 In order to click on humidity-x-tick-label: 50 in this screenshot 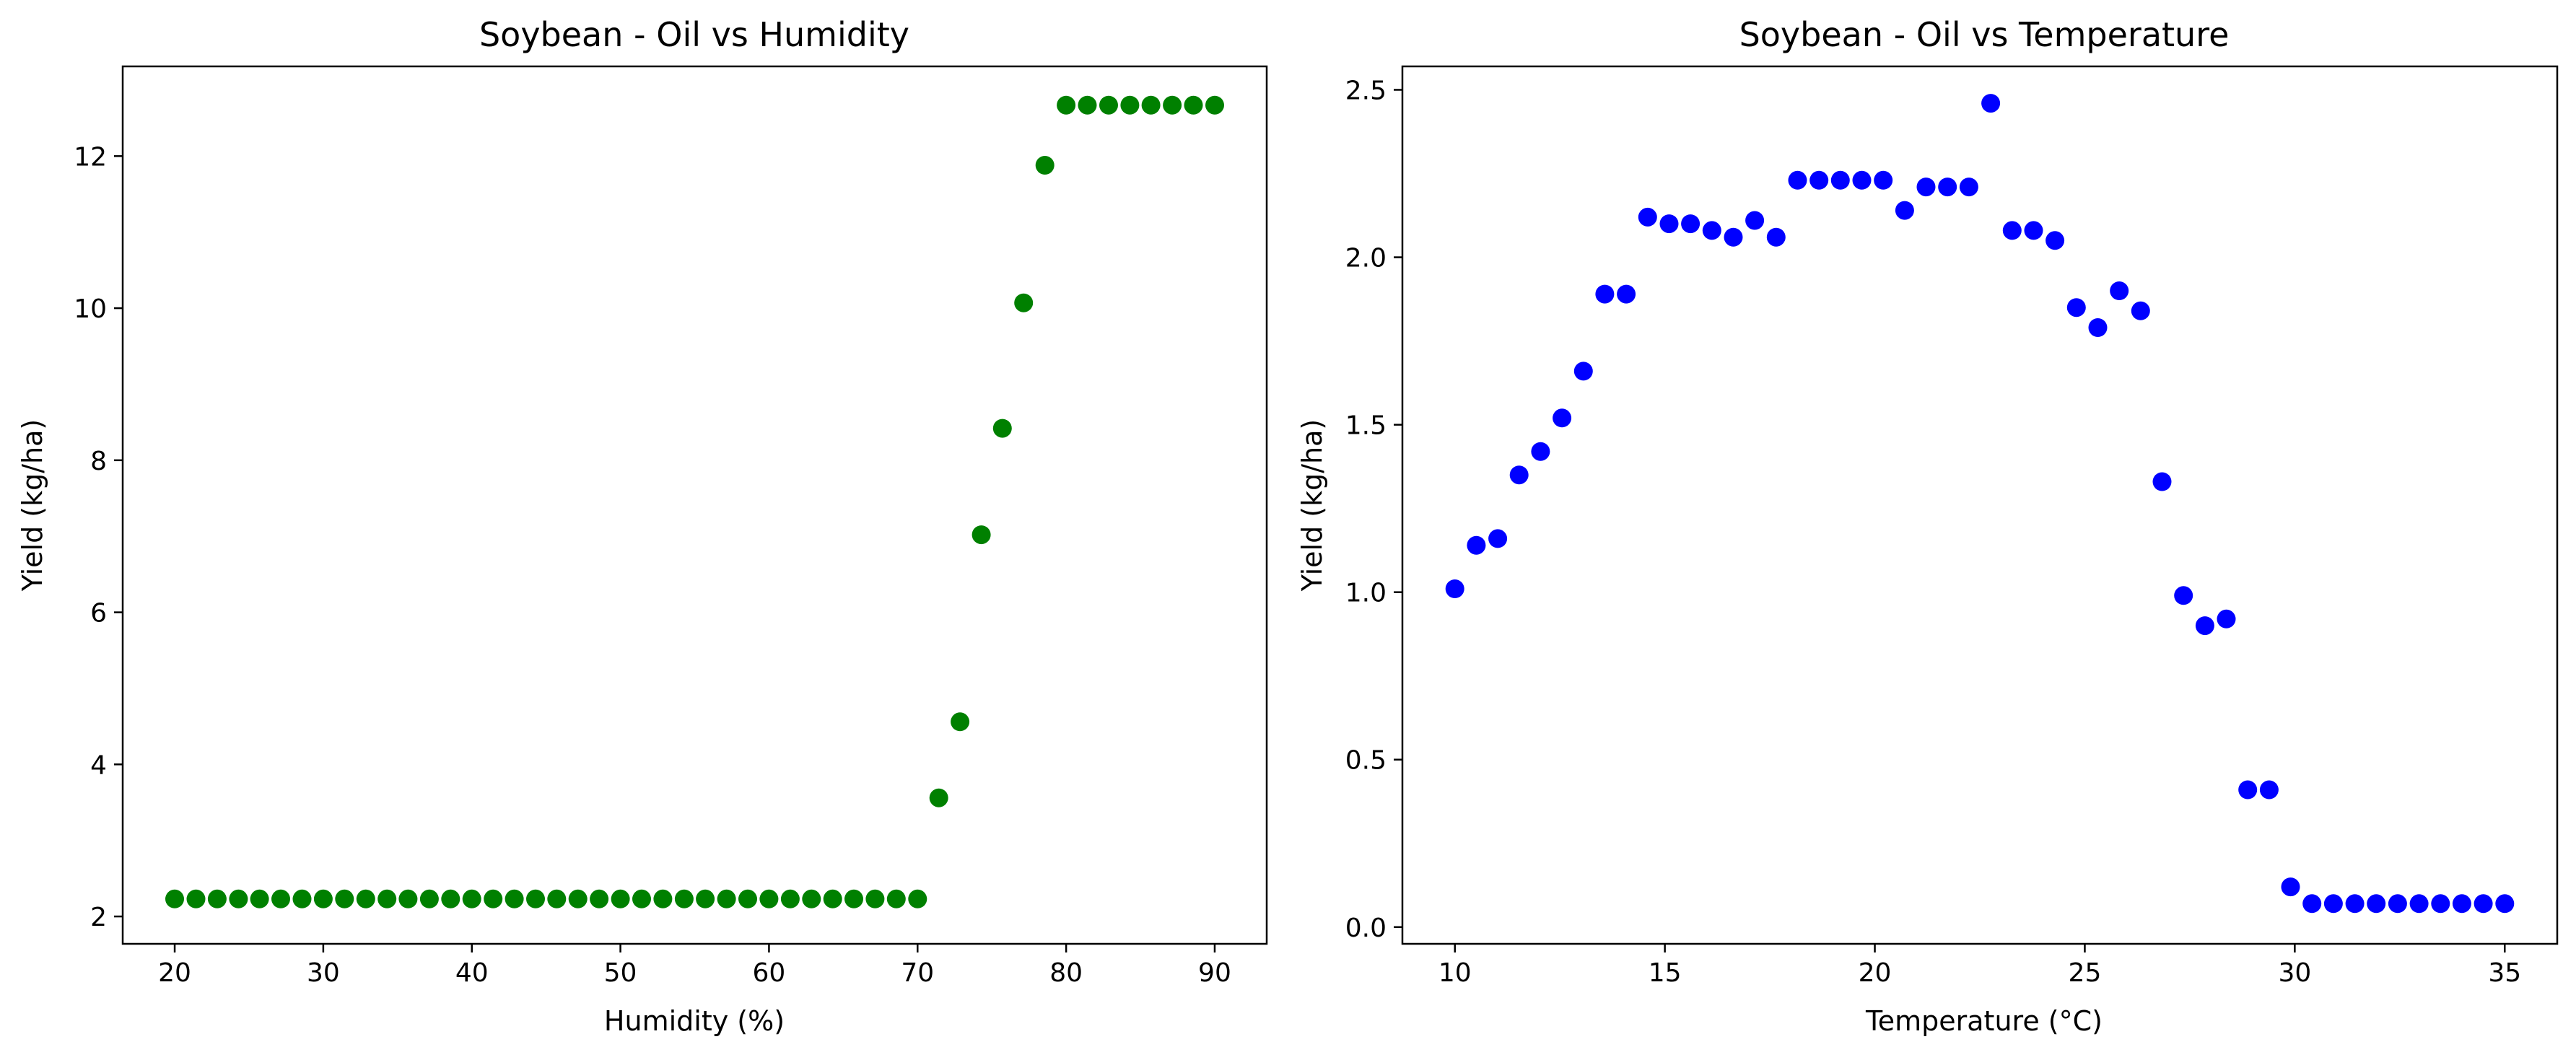, I will do `click(620, 973)`.